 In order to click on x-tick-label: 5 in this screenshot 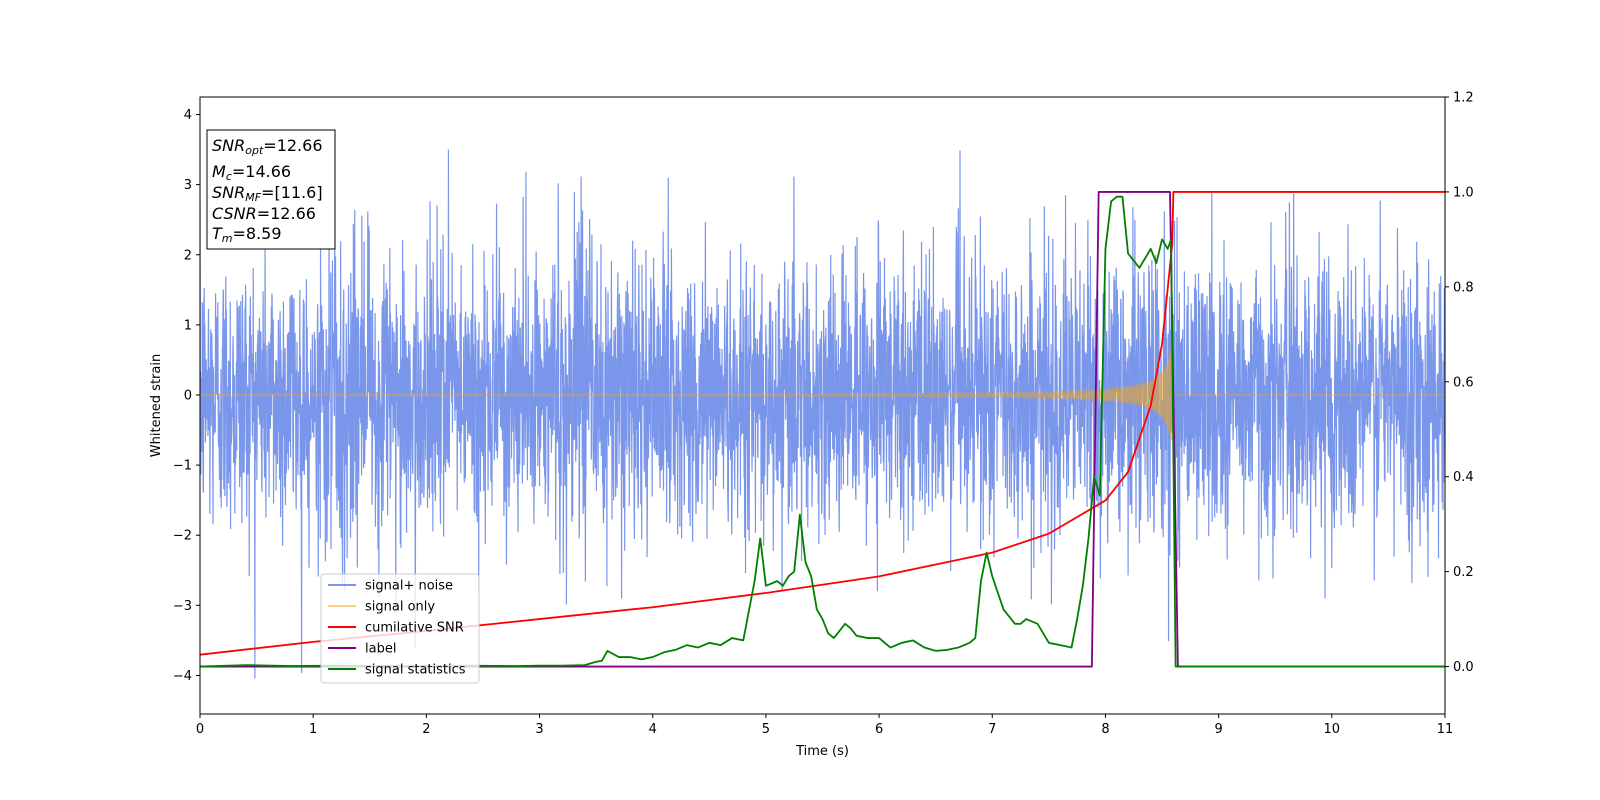, I will do `click(766, 729)`.